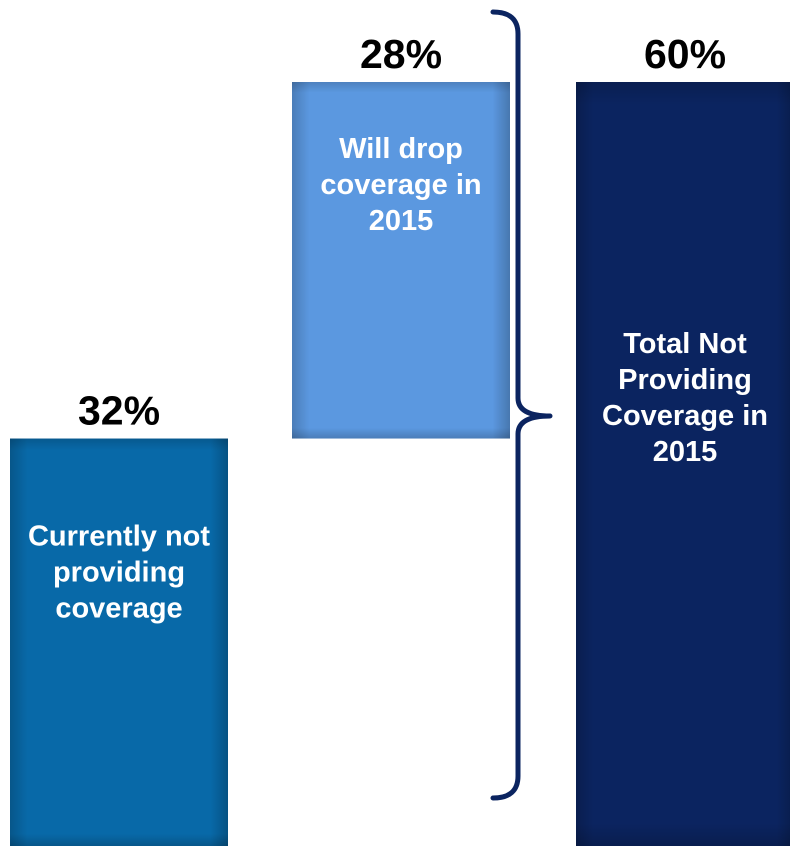 The width and height of the screenshot is (790, 846). I want to click on bar-3-value-label: 60%, so click(685, 54).